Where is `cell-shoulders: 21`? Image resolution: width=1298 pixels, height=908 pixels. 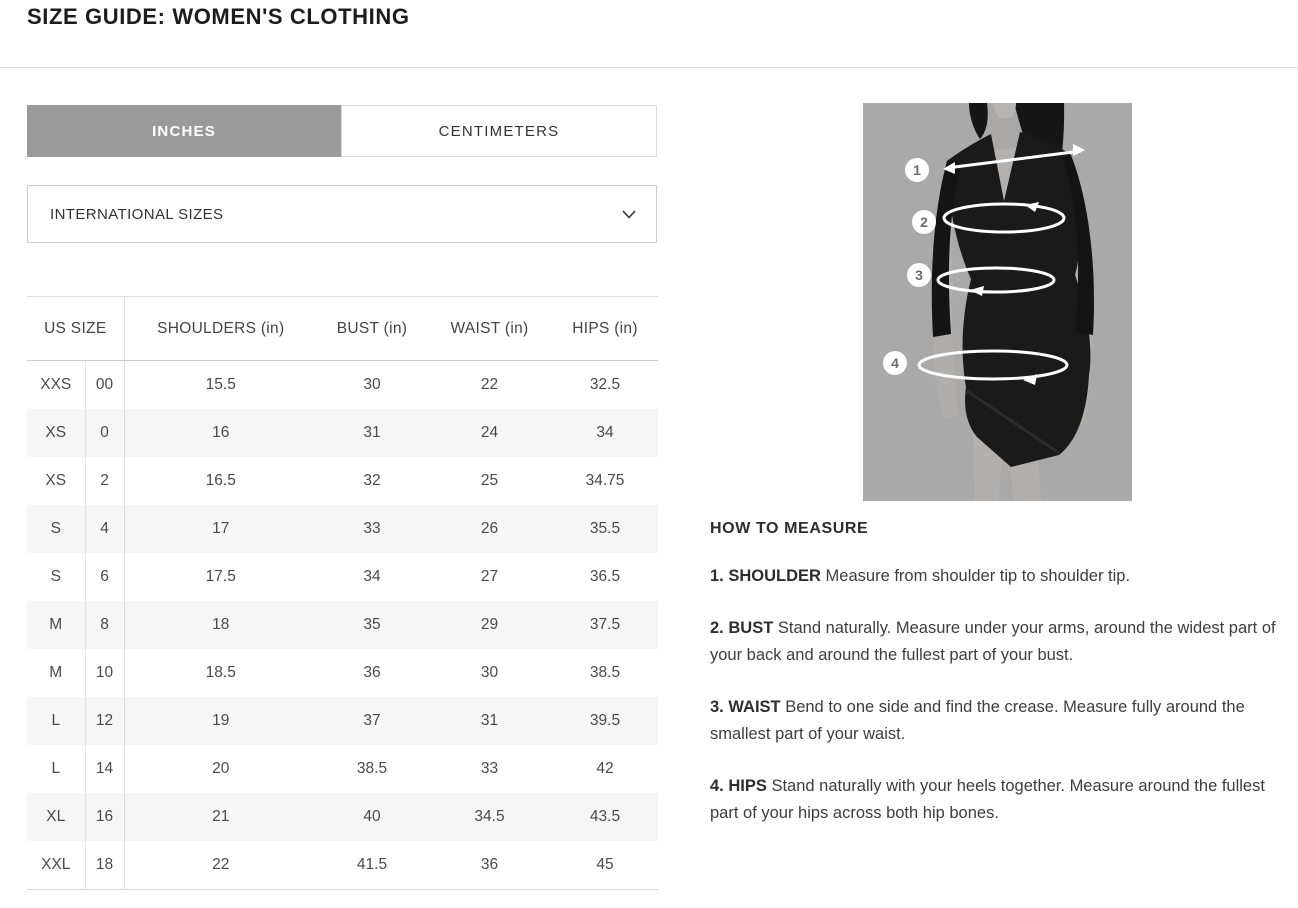
cell-shoulders: 21 is located at coordinates (221, 816).